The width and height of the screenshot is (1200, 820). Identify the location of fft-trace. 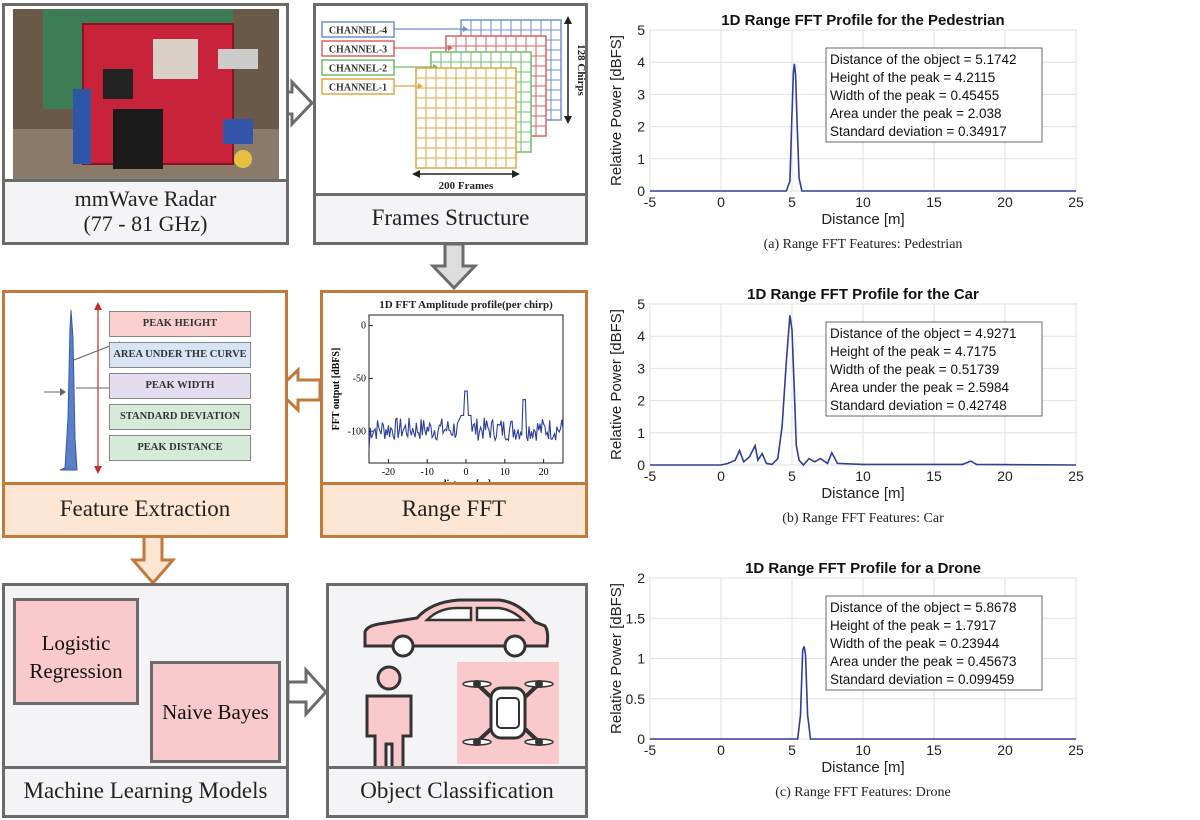
(466, 420).